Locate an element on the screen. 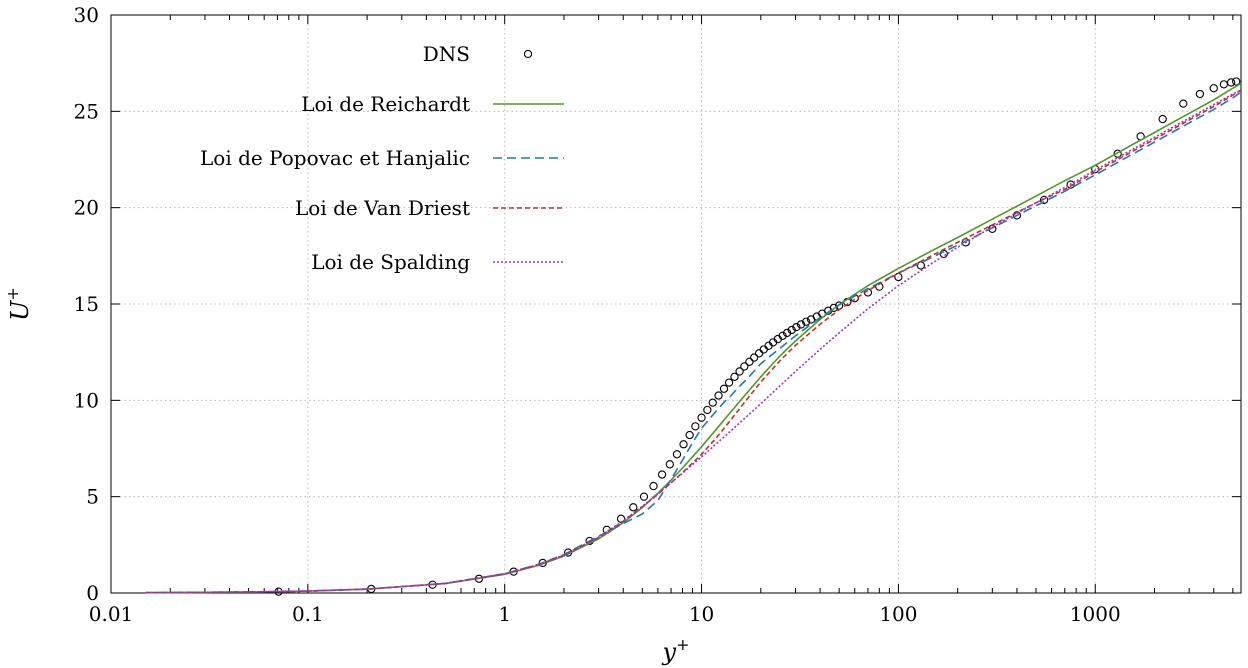  x-axis-label: y+ is located at coordinates (676, 650).